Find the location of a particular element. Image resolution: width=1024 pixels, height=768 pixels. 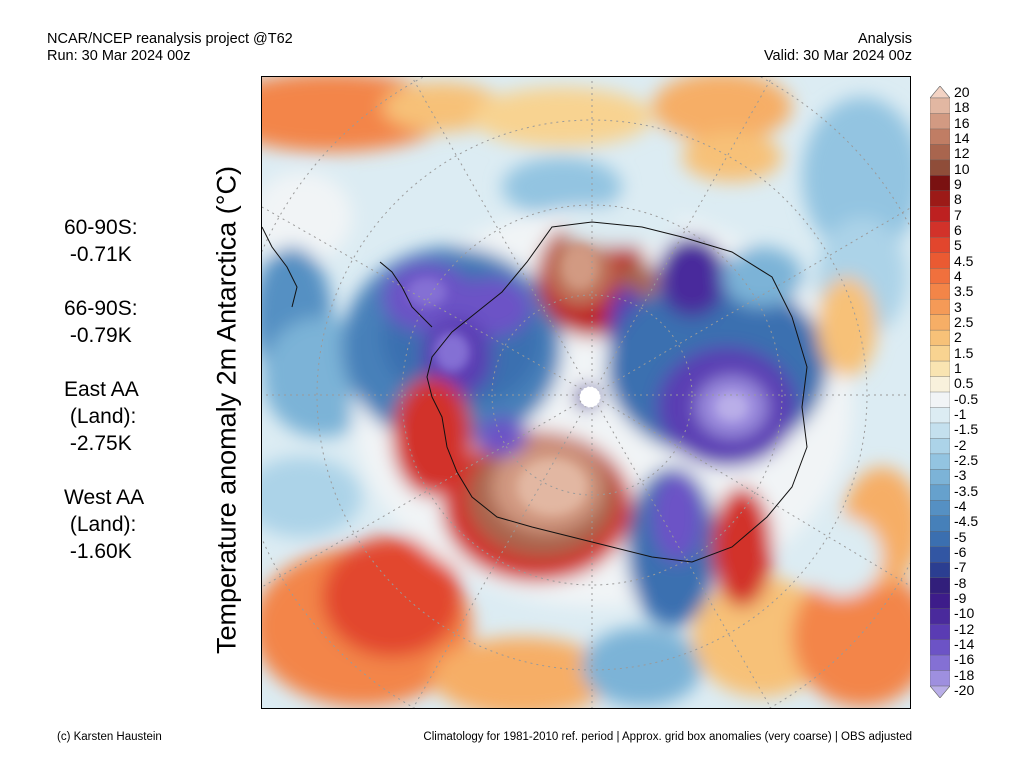

peninsula-coastline is located at coordinates (406, 294).